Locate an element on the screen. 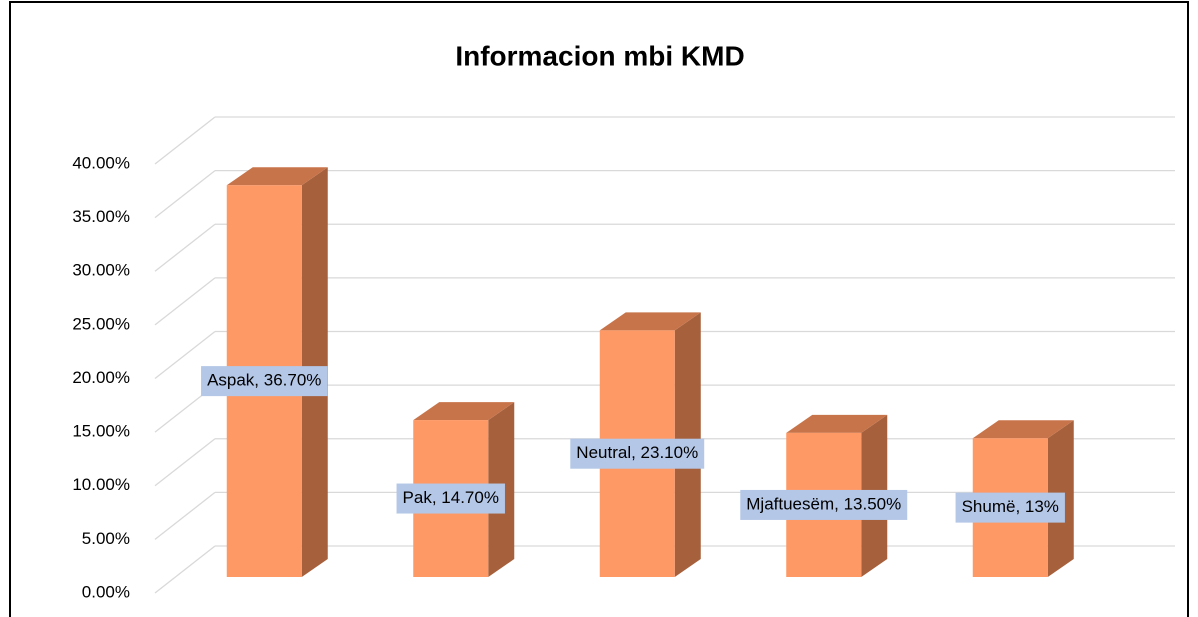 Image resolution: width=1198 pixels, height=617 pixels. y-tick-label: 5.00% is located at coordinates (106, 538).